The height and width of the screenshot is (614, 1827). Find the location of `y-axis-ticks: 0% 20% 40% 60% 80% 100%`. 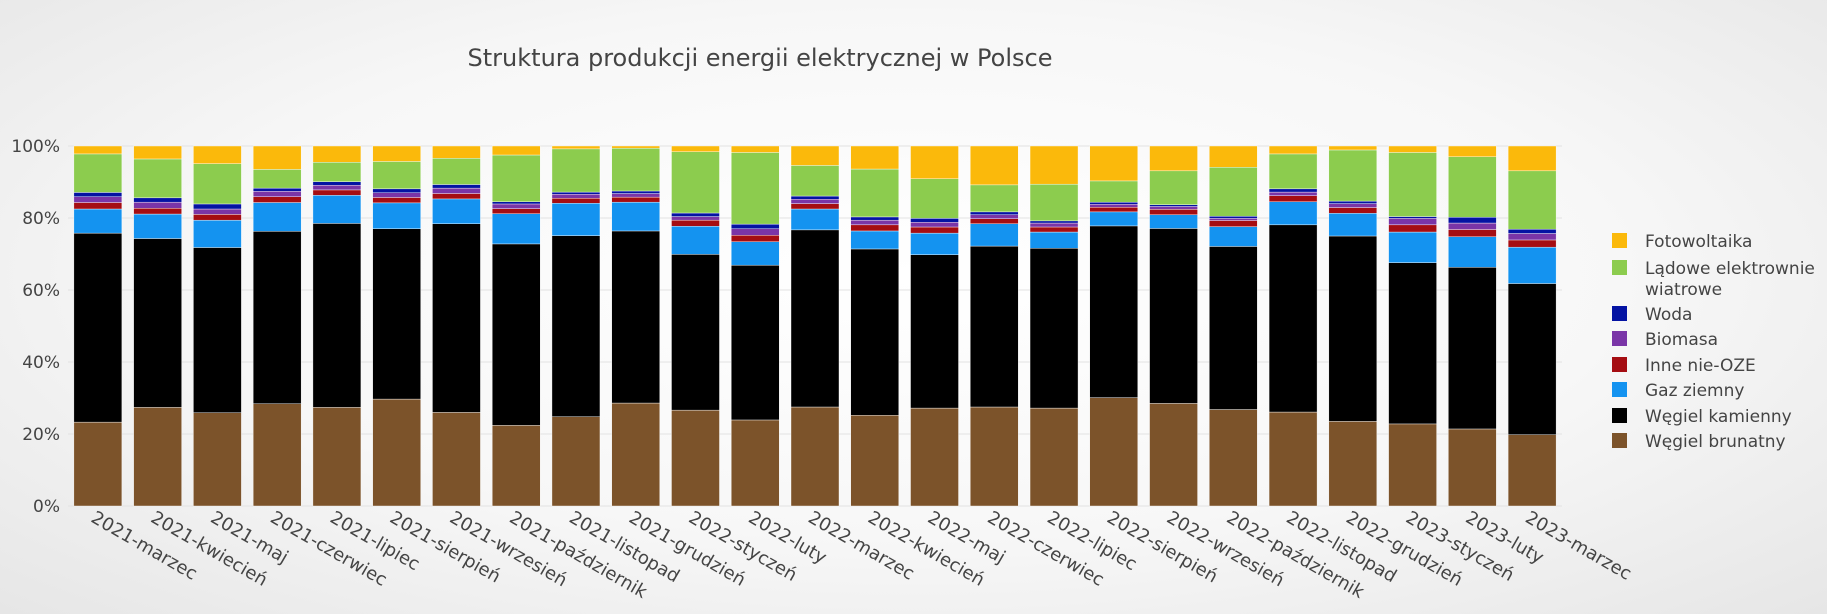

y-axis-ticks: 0% 20% 40% 60% 80% 100% is located at coordinates (35, 327).